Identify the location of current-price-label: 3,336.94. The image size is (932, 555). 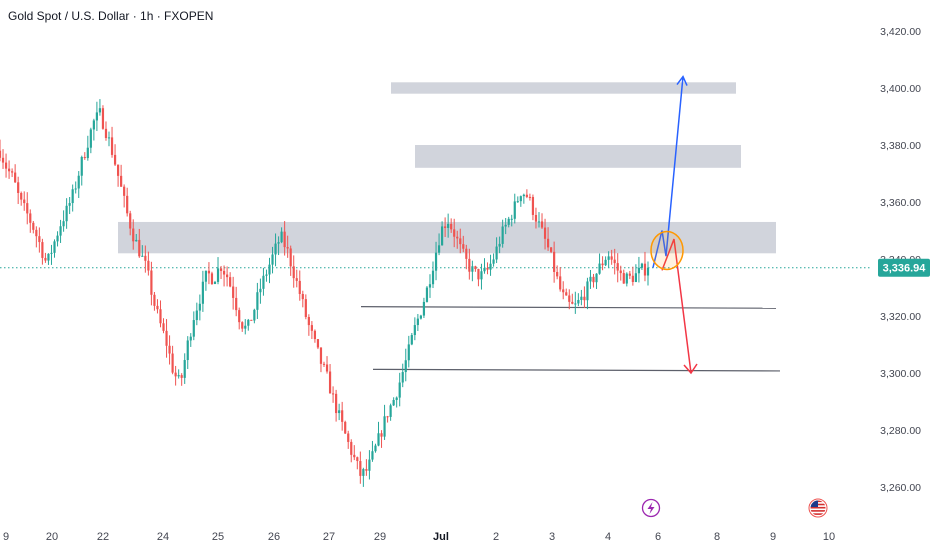
(905, 269).